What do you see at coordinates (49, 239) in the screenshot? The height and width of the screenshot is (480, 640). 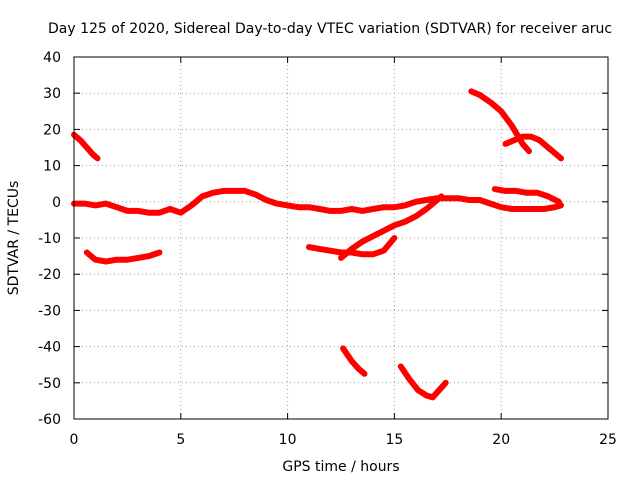 I see `y-tick-label: -10` at bounding box center [49, 239].